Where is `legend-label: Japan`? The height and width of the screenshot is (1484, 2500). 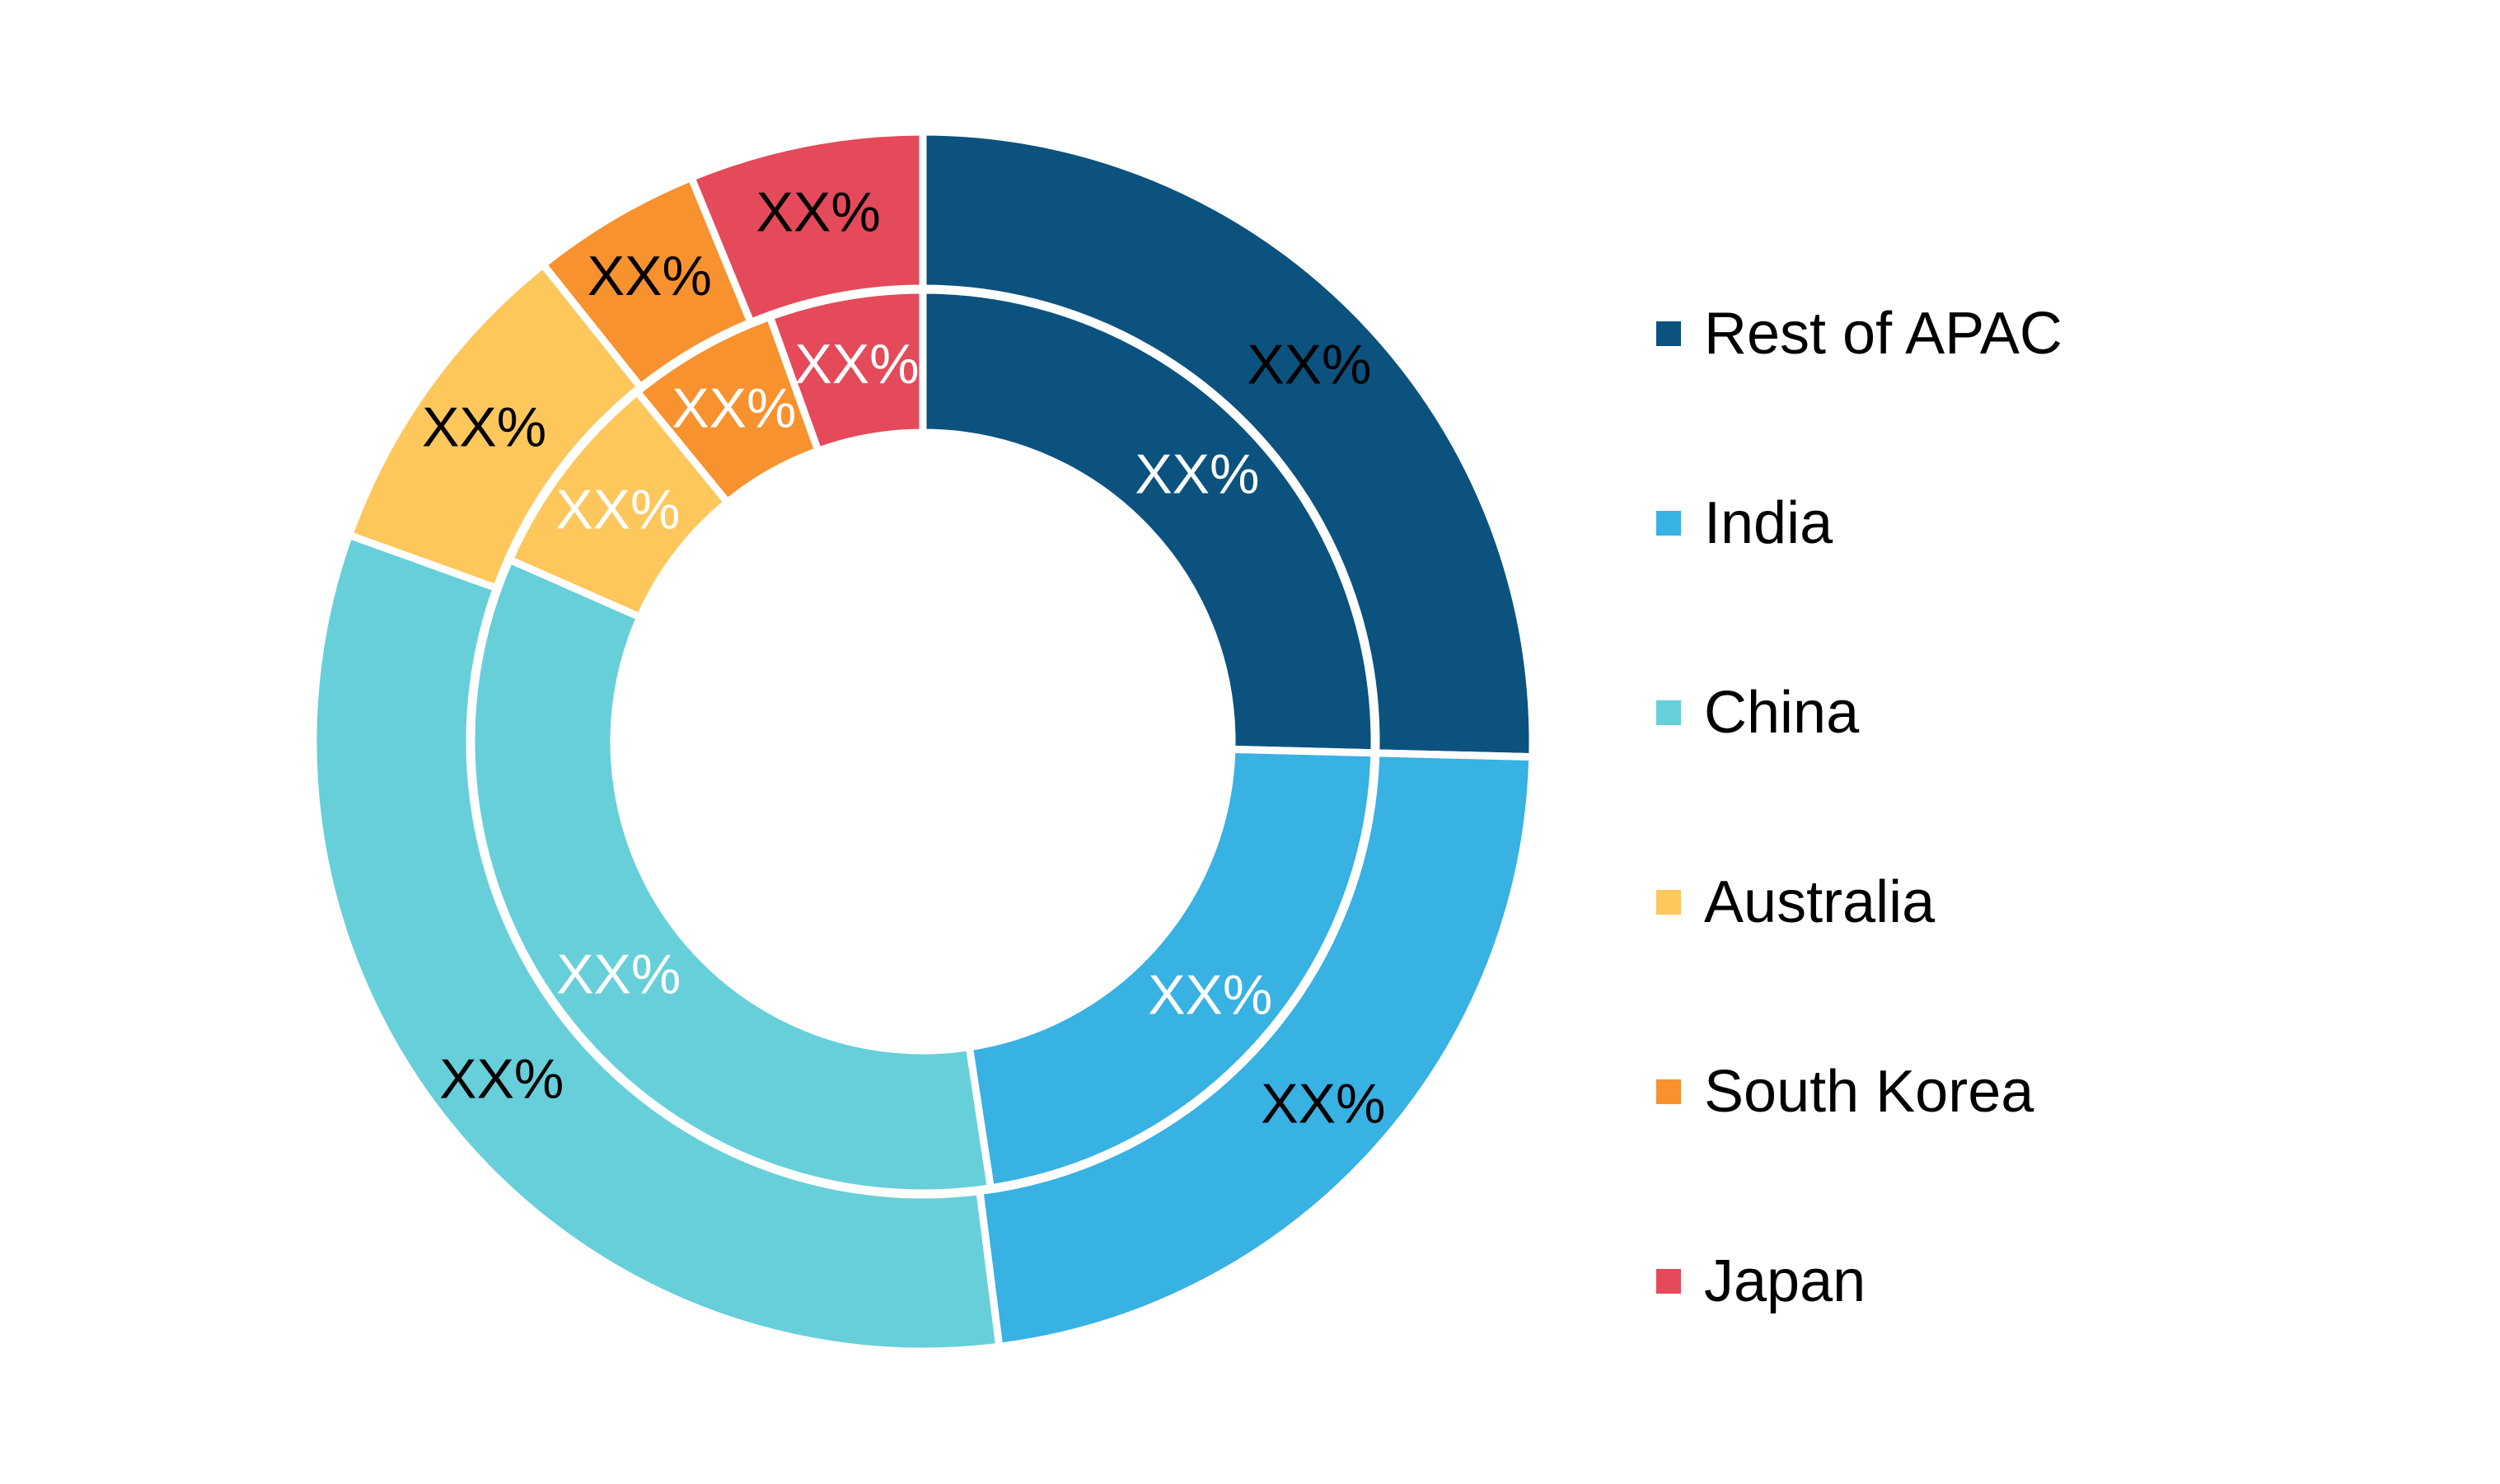 legend-label: Japan is located at coordinates (1785, 1281).